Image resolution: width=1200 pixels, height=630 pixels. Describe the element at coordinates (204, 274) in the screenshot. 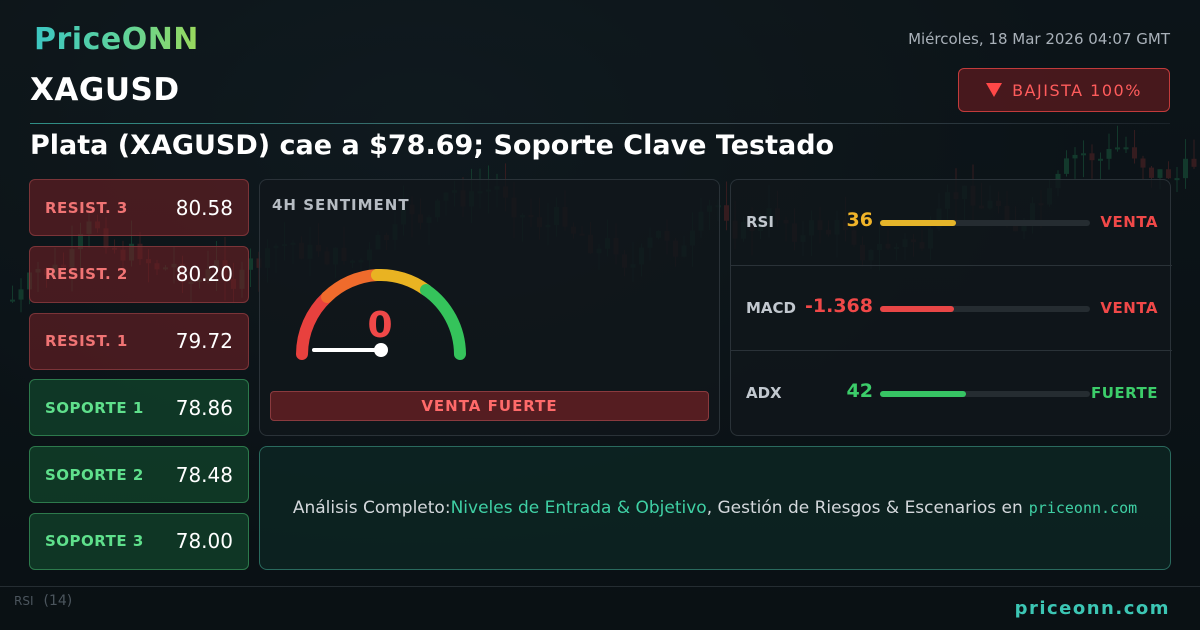

I see `level-value: 80.20` at that location.